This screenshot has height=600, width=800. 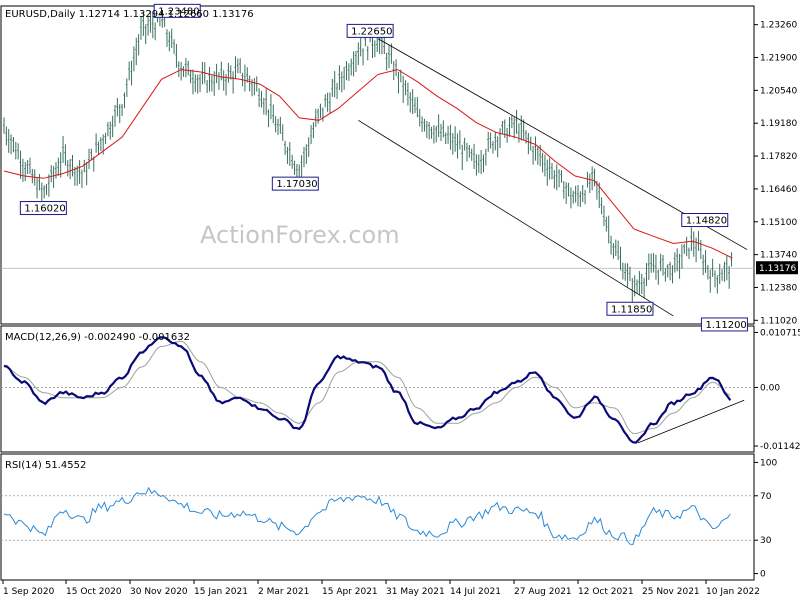 I want to click on current-price-box, so click(x=777, y=268).